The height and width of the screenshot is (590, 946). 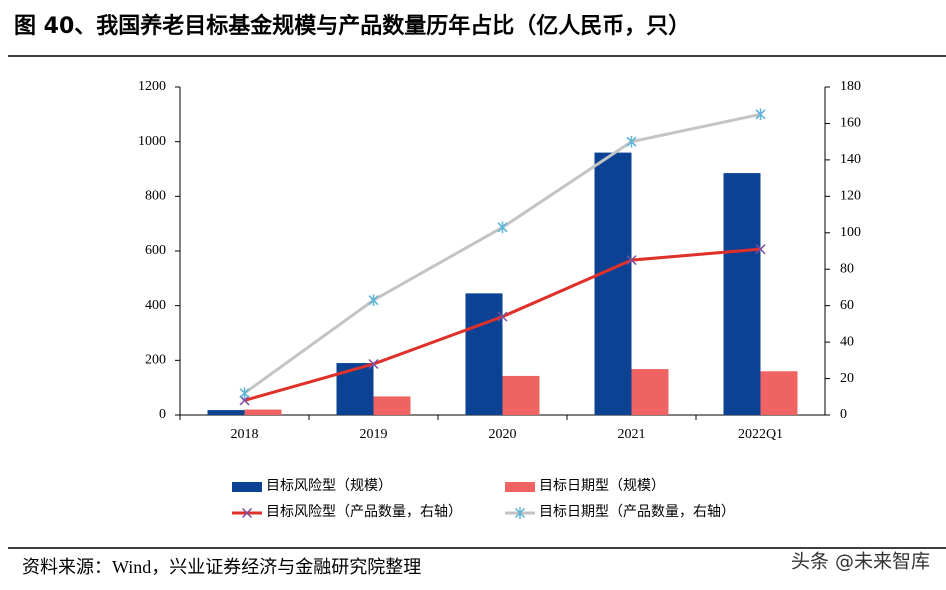 What do you see at coordinates (374, 434) in the screenshot?
I see `x-tick-label: 2019` at bounding box center [374, 434].